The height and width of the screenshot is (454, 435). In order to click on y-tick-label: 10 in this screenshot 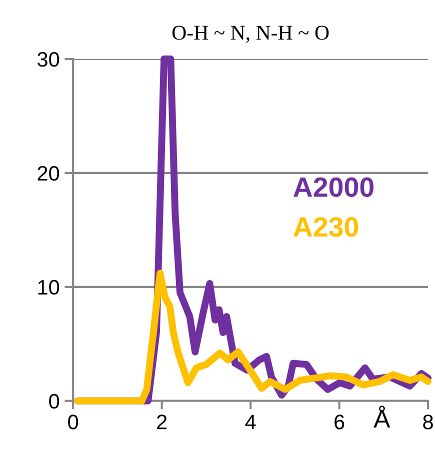, I will do `click(49, 287)`.